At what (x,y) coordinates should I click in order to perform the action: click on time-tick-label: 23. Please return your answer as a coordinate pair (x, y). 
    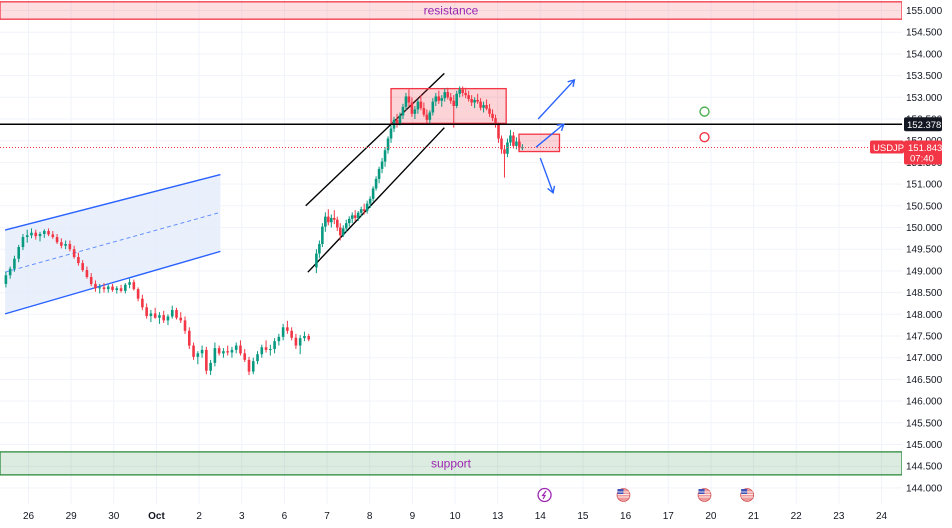
    Looking at the image, I should click on (839, 516).